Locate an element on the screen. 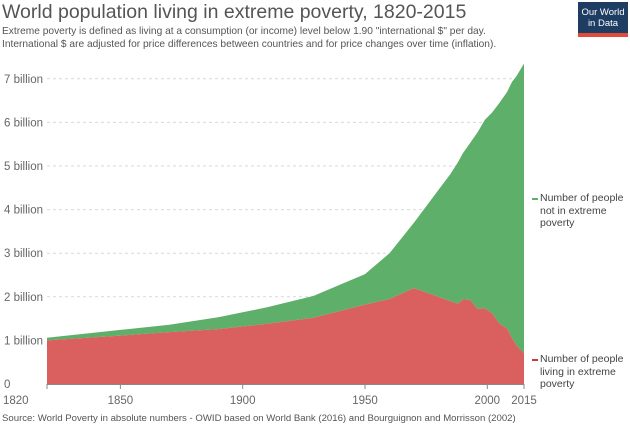  x-tick-label-3: 1950 is located at coordinates (365, 401).